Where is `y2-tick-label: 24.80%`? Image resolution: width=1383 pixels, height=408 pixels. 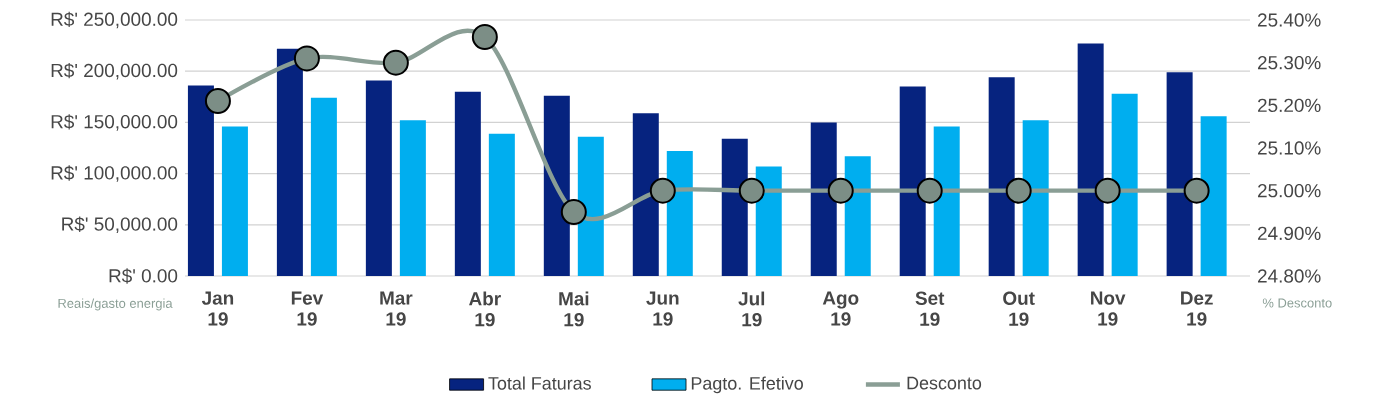
y2-tick-label: 24.80% is located at coordinates (1289, 276).